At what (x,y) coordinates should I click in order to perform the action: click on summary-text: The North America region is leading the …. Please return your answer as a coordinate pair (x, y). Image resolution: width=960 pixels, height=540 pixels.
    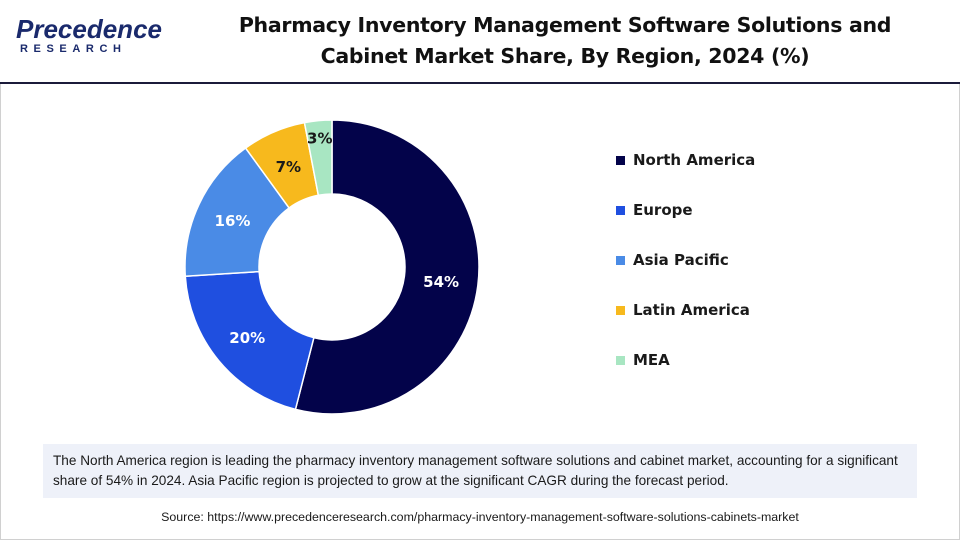
    Looking at the image, I should click on (480, 471).